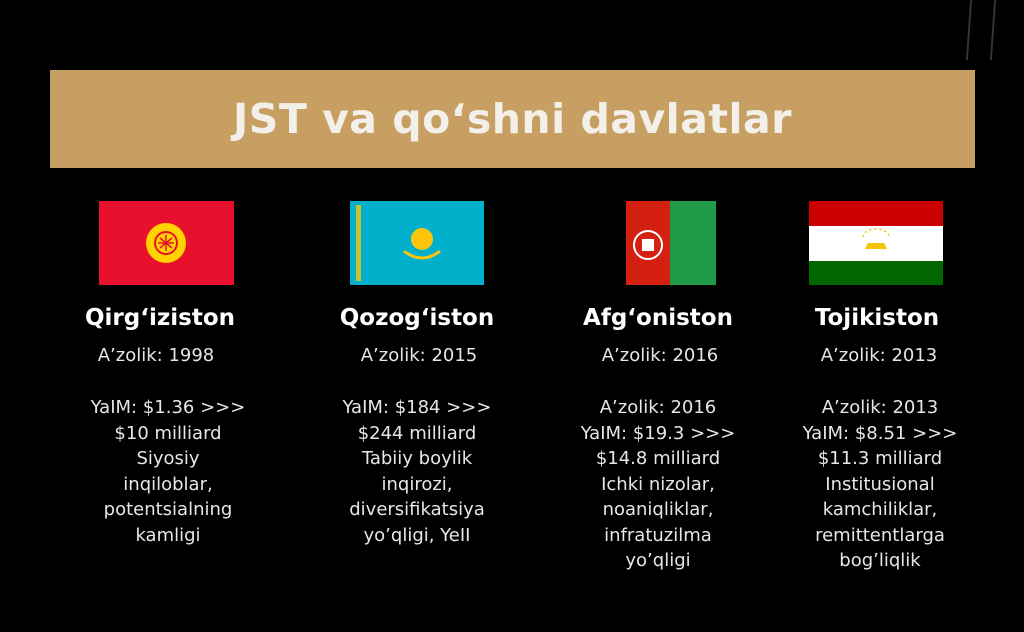 The height and width of the screenshot is (632, 1024). What do you see at coordinates (168, 484) in the screenshot?
I see `detail-line: inqiloblar,` at bounding box center [168, 484].